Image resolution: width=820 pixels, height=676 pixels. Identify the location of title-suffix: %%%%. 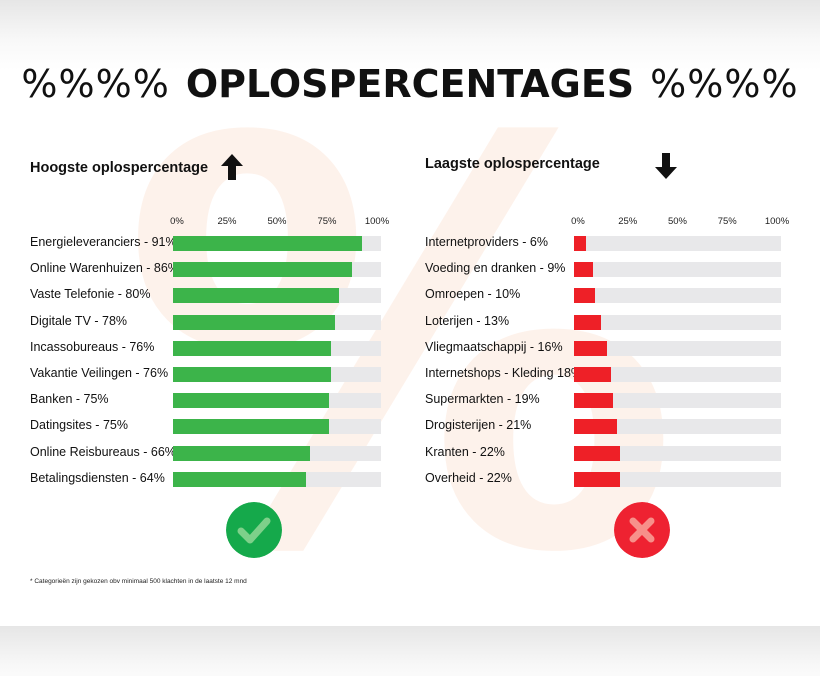
(724, 84).